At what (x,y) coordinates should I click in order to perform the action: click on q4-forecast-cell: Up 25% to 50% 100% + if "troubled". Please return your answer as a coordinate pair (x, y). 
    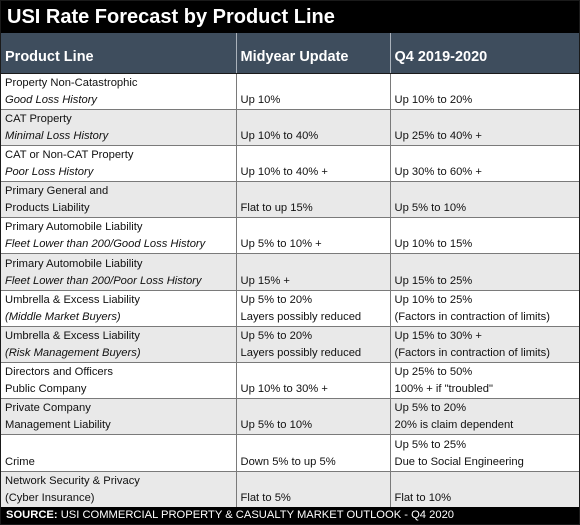
    Looking at the image, I should click on (484, 381).